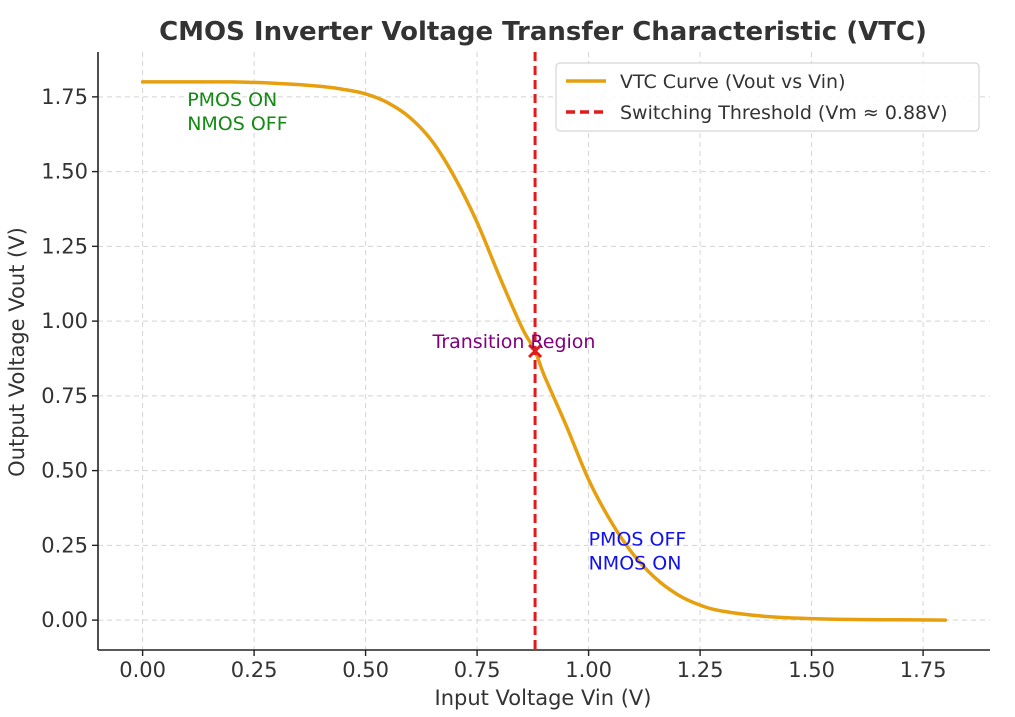 Image resolution: width=1015 pixels, height=717 pixels. What do you see at coordinates (64, 246) in the screenshot?
I see `y-tick-label: 1.25` at bounding box center [64, 246].